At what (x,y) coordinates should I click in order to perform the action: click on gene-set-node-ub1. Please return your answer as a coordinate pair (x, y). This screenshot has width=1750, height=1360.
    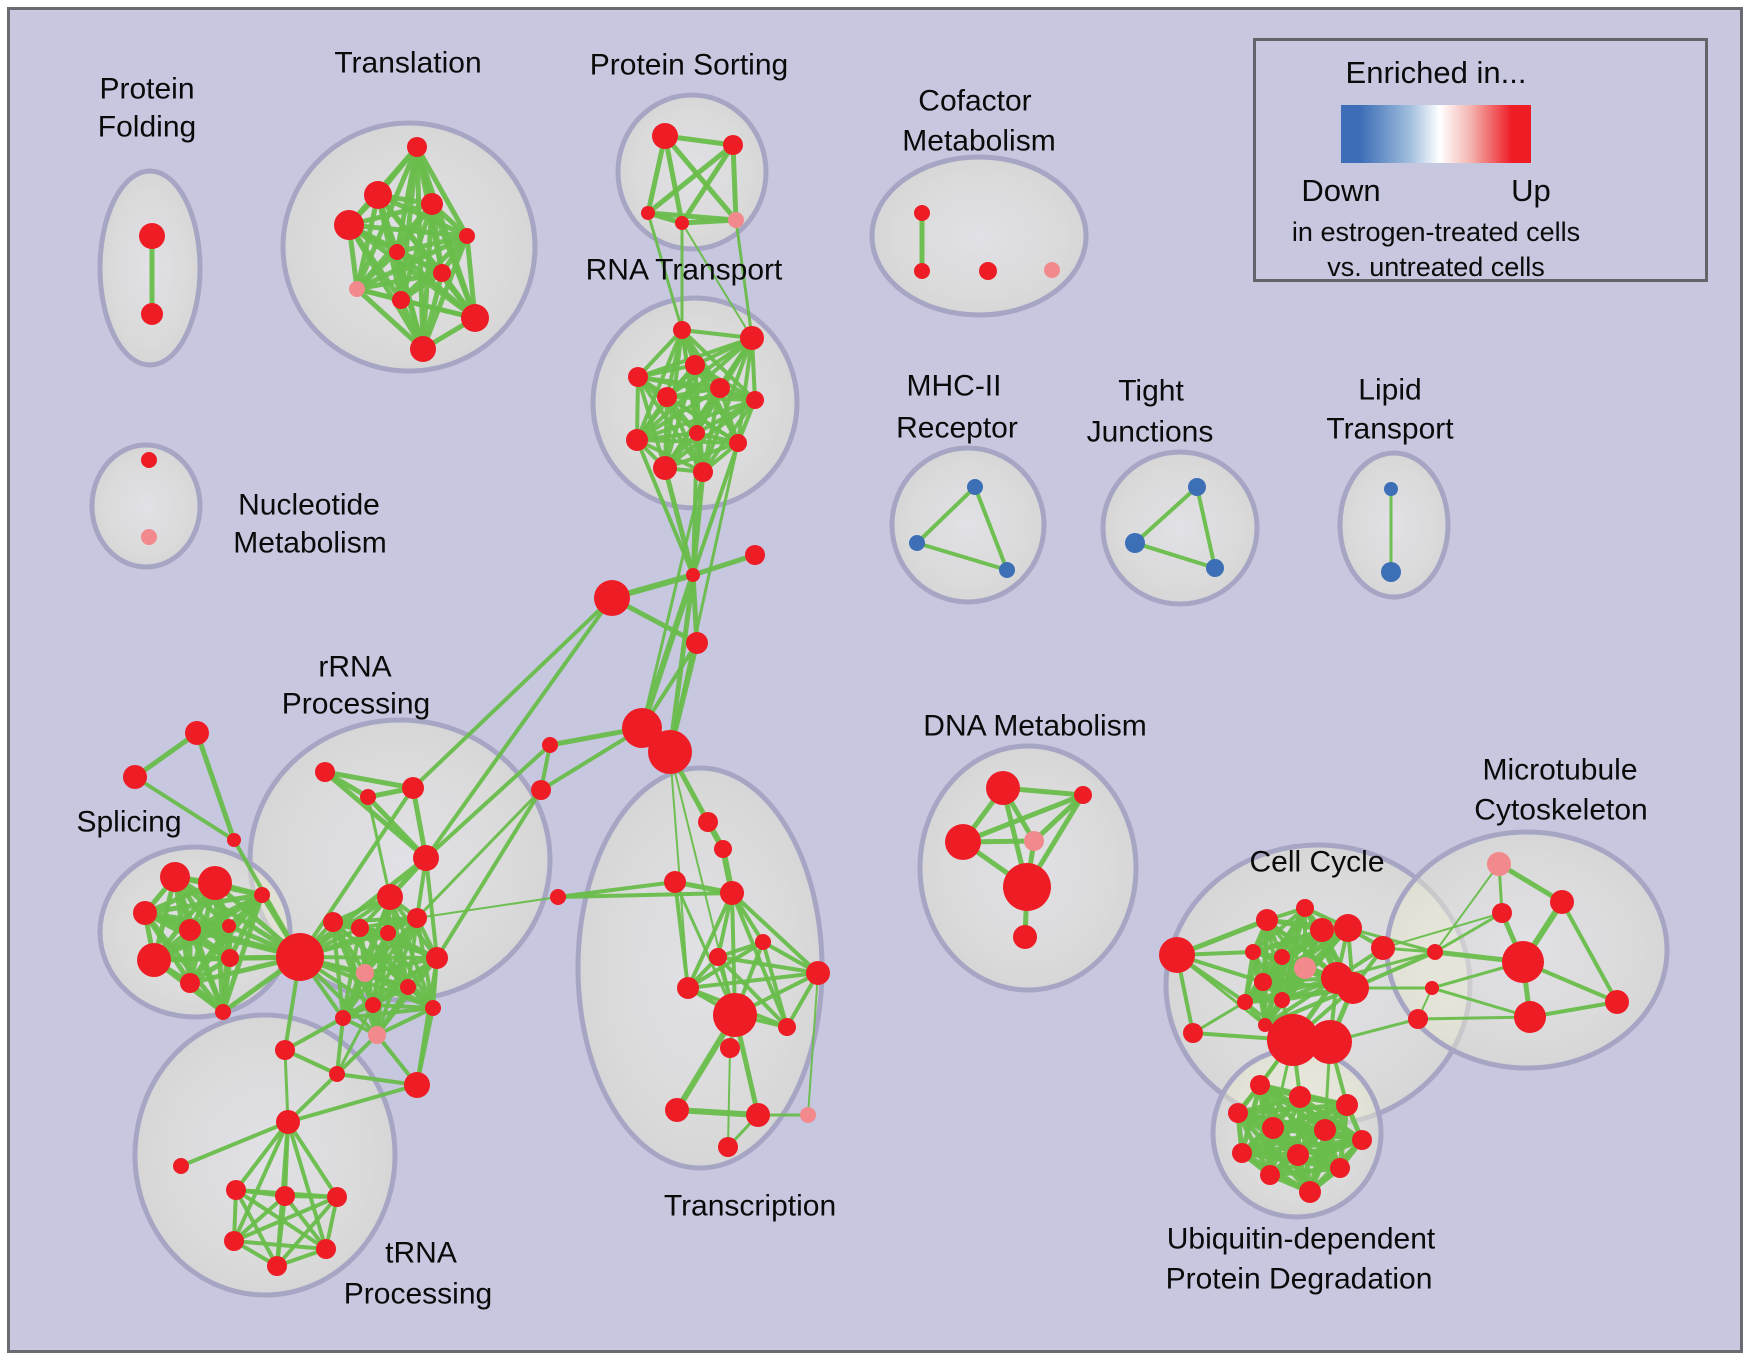
    Looking at the image, I should click on (1260, 1085).